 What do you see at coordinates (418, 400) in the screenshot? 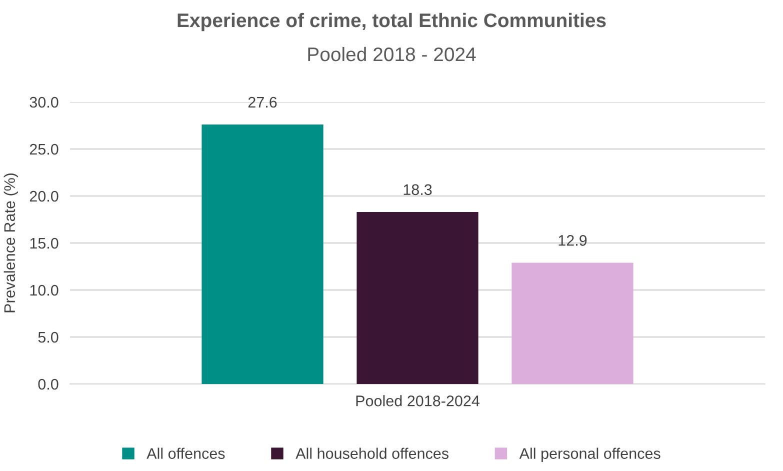
I see `x-tick-label: Pooled 2018-2024` at bounding box center [418, 400].